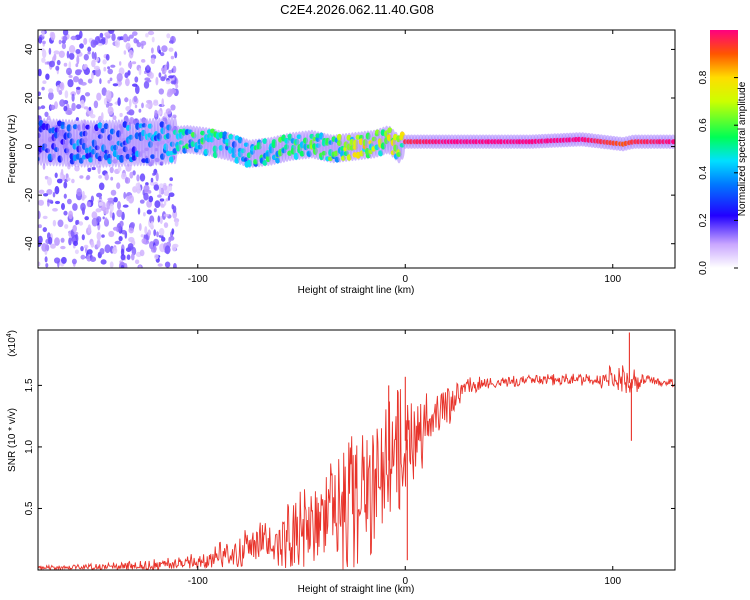  I want to click on spectrogram-xlabel: Height of straight line (km), so click(356, 290).